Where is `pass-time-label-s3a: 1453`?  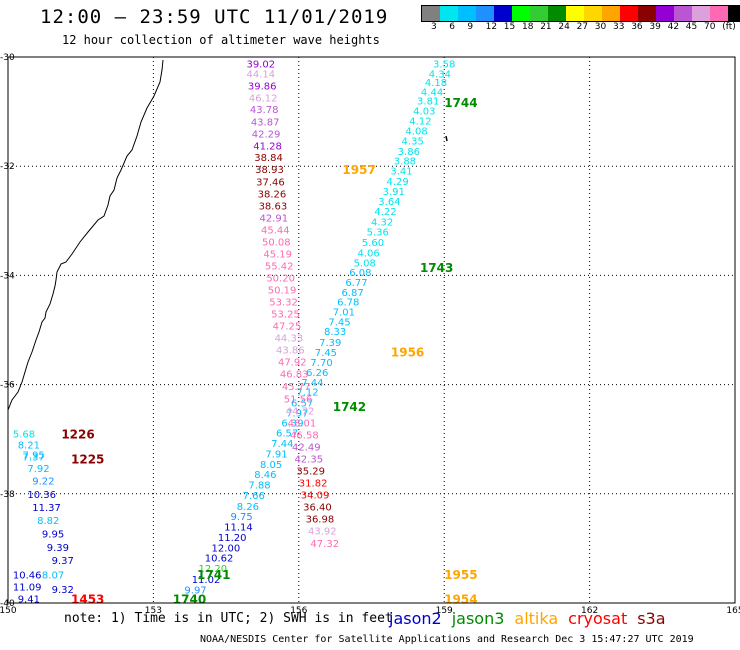 pass-time-label-s3a: 1453 is located at coordinates (87, 600).